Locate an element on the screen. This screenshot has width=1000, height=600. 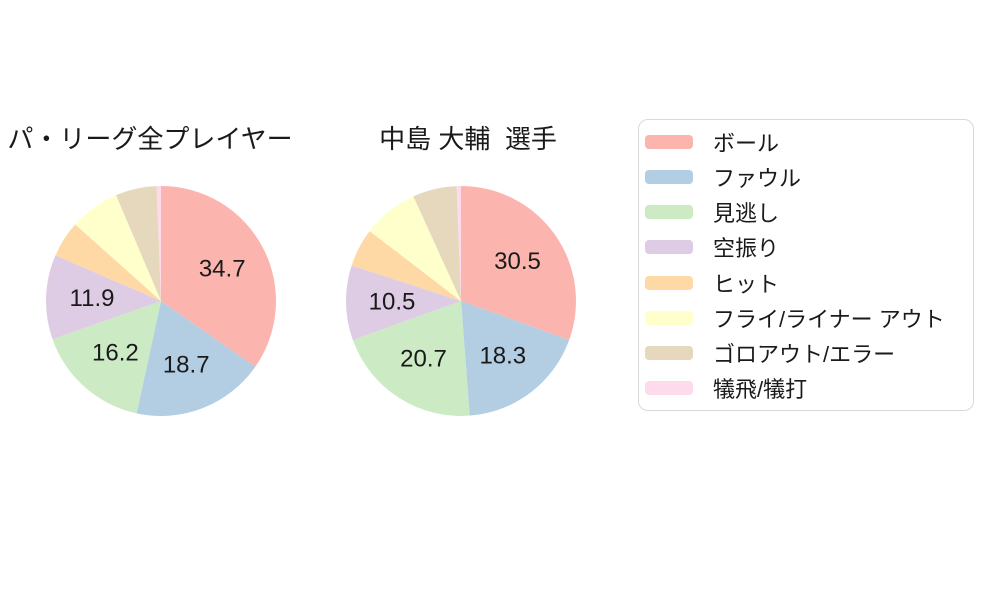
legend-label-sacrifice: 犠飛/犠打 is located at coordinates (760, 390).